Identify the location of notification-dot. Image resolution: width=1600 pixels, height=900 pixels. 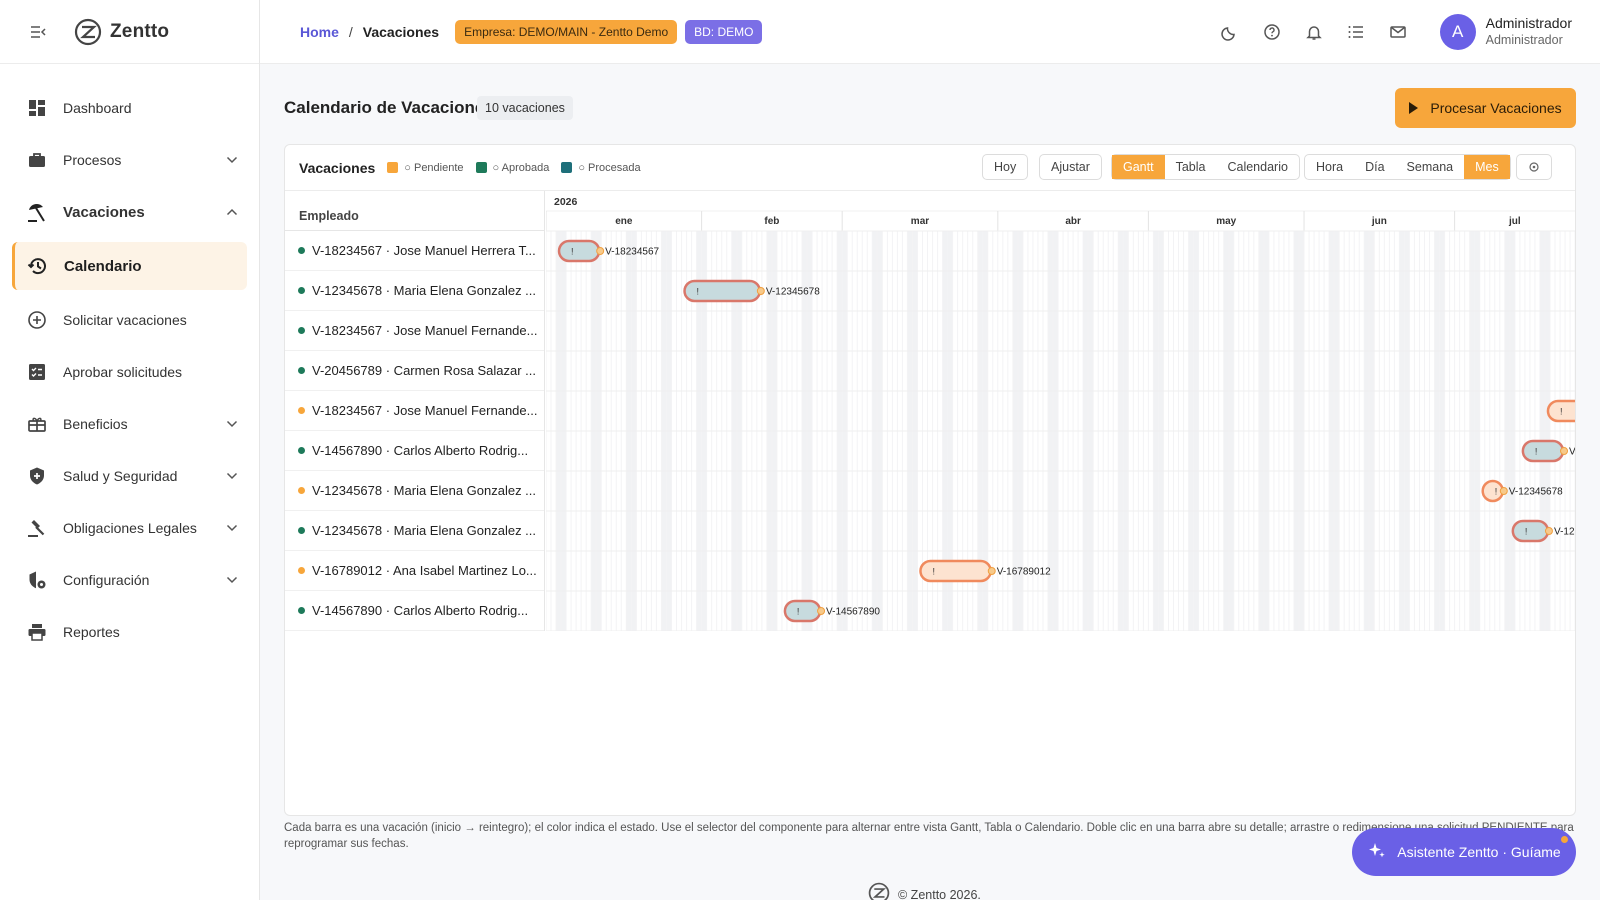
(1564, 839).